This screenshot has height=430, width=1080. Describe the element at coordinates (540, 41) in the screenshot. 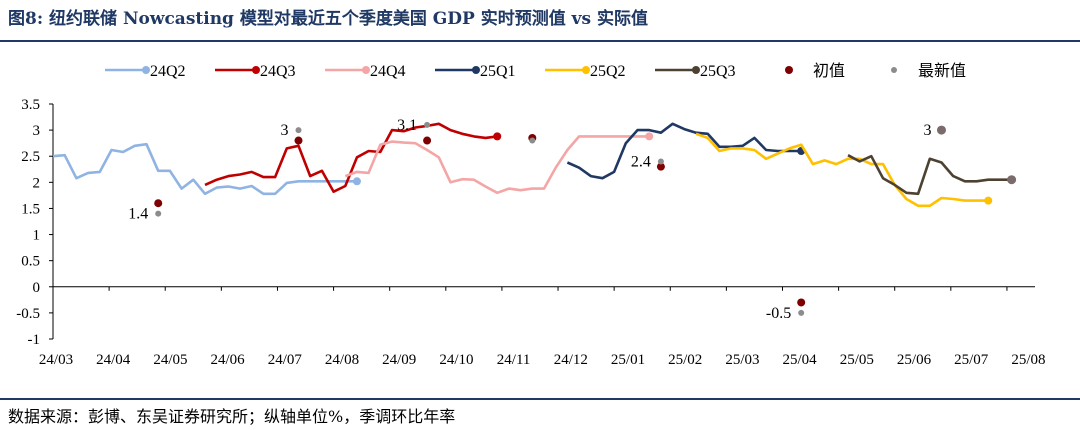

I see `title-rule` at that location.